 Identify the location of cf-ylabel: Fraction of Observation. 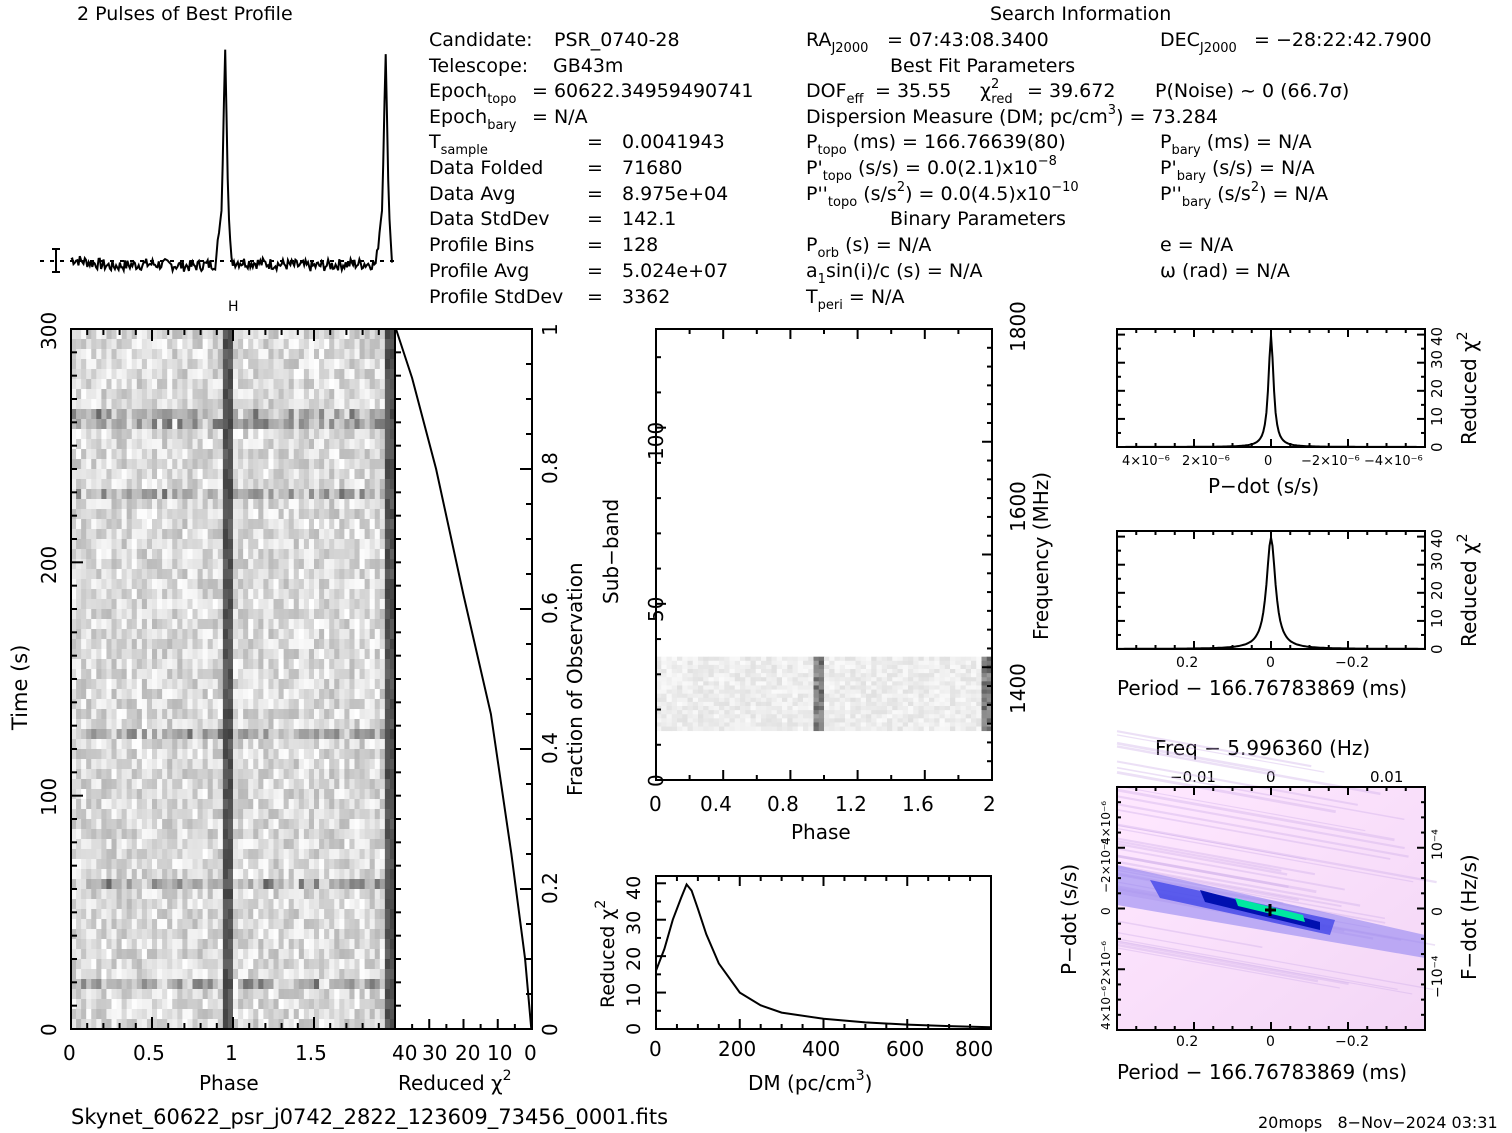
(575, 679).